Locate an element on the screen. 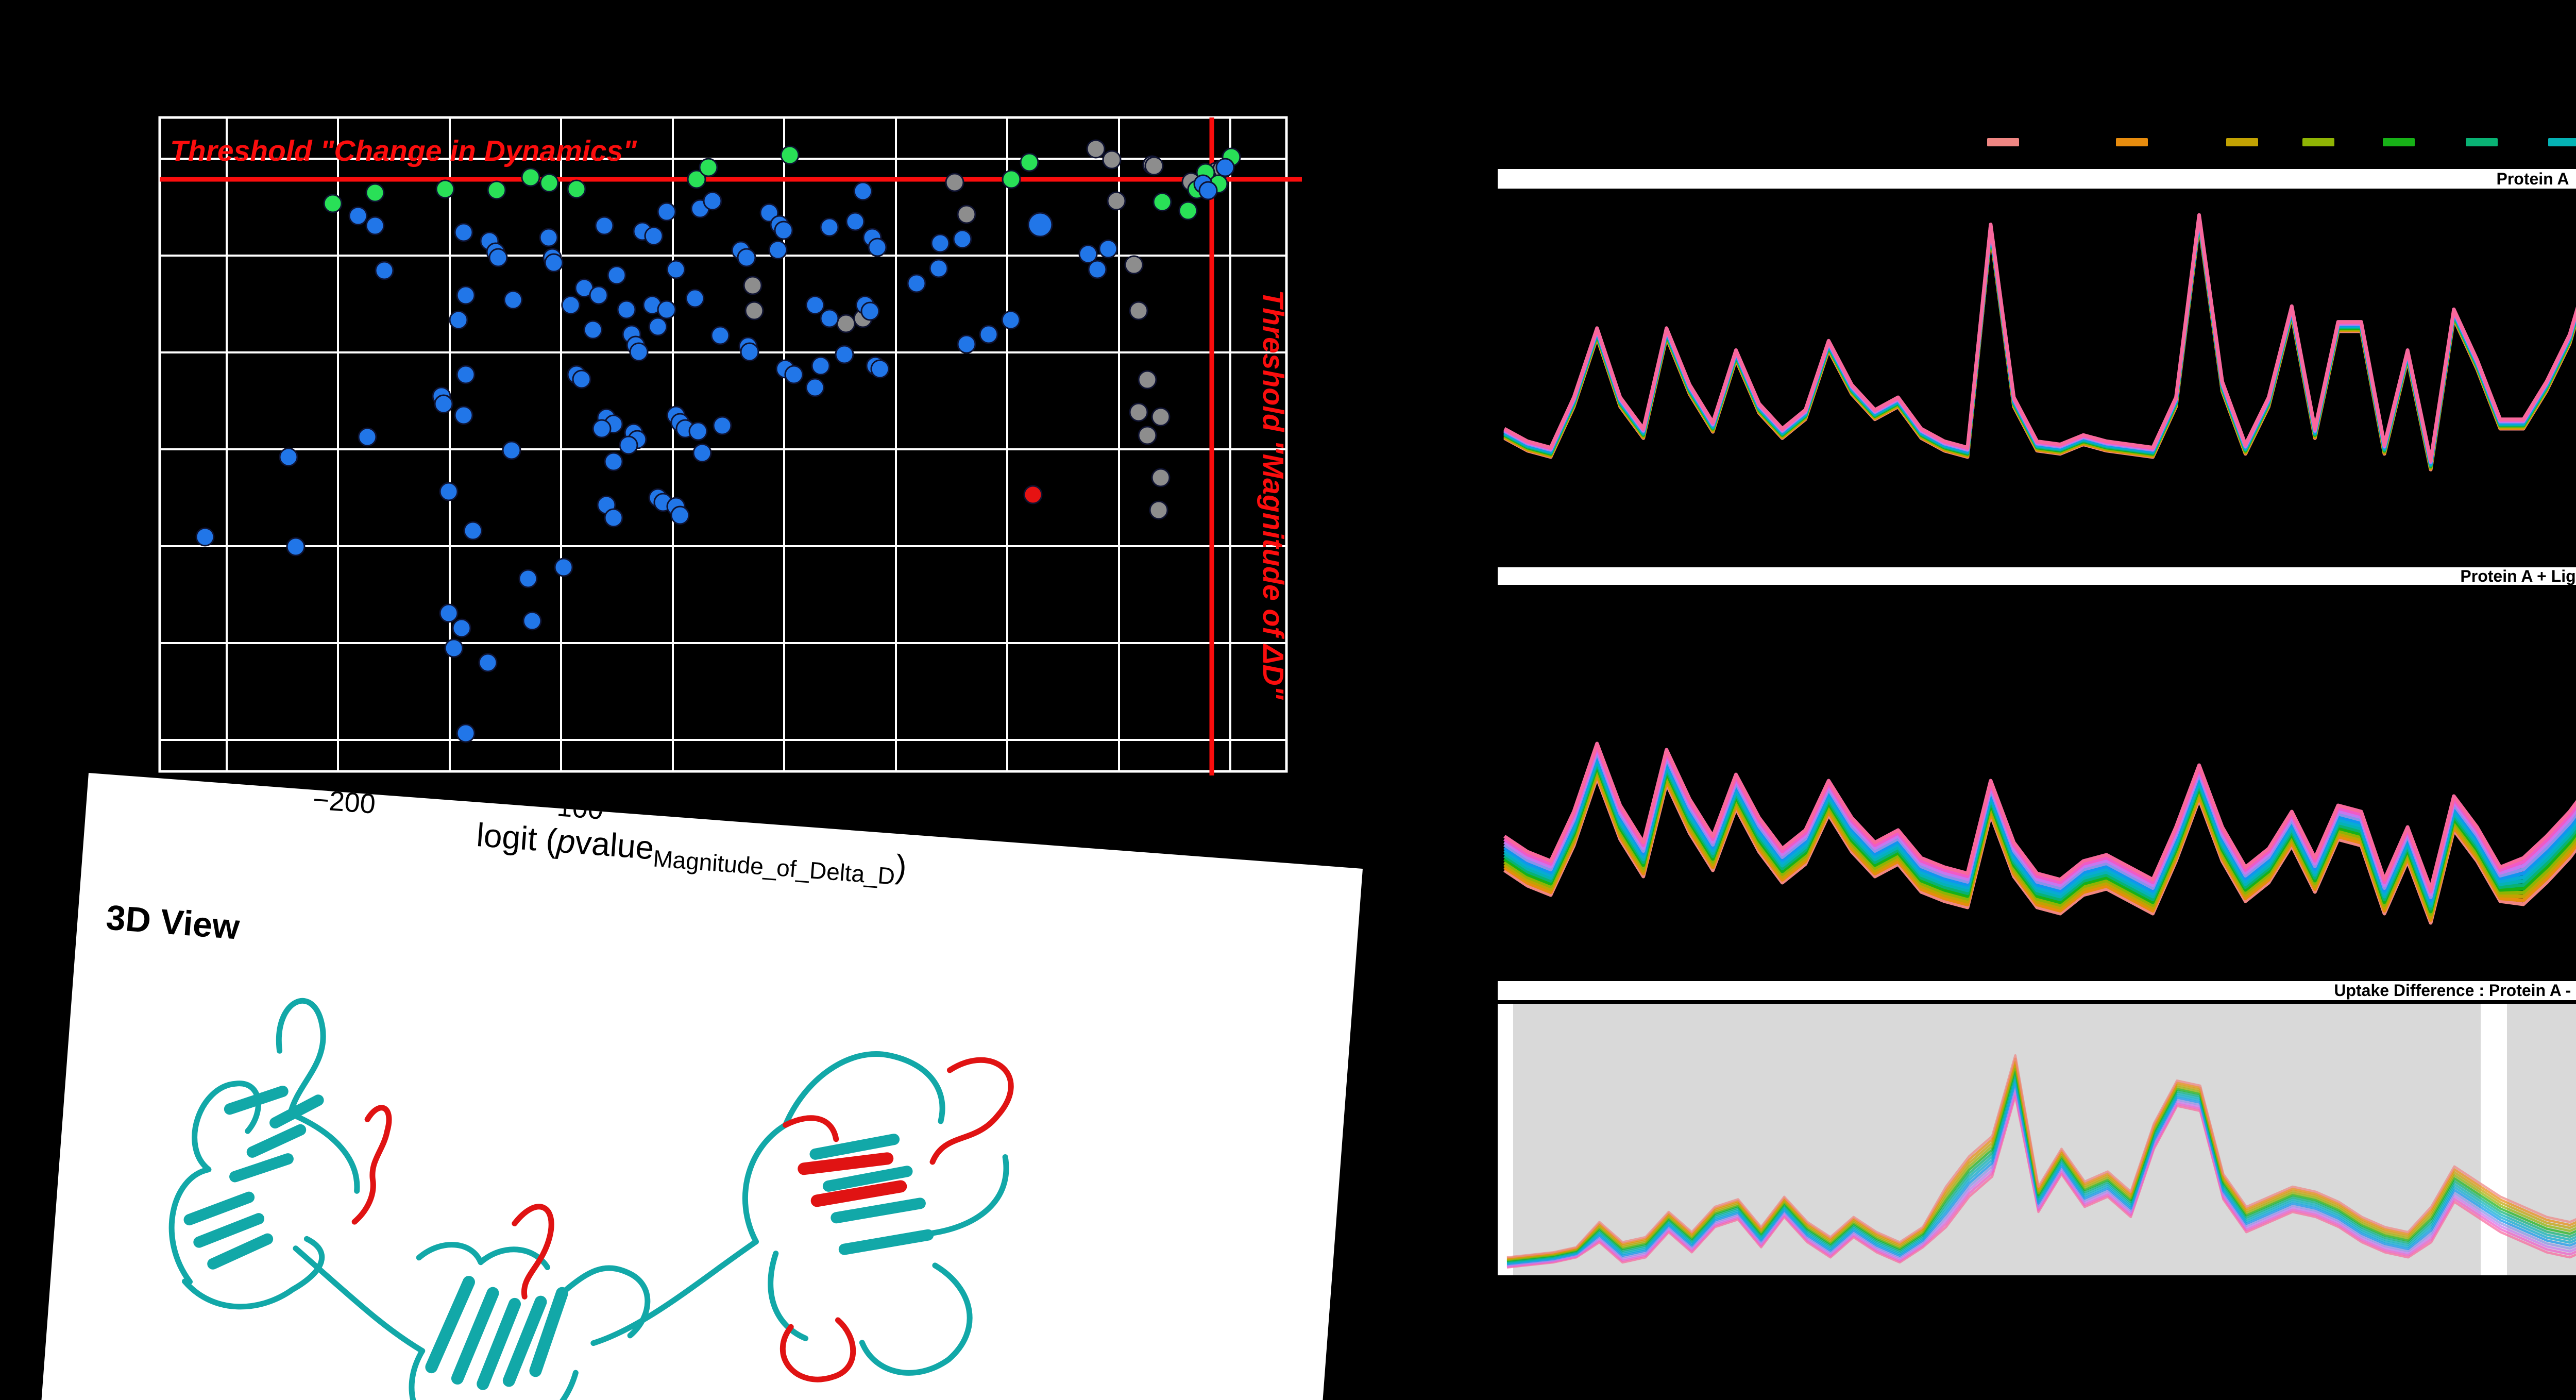 This screenshot has height=1400, width=2576. uptake-chart-protein-a is located at coordinates (2037, 369).